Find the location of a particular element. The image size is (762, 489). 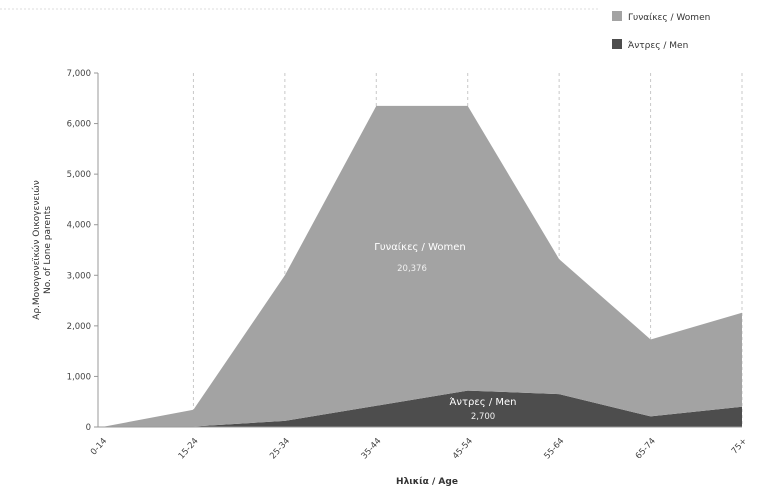

legend-swatch-women is located at coordinates (617, 16).